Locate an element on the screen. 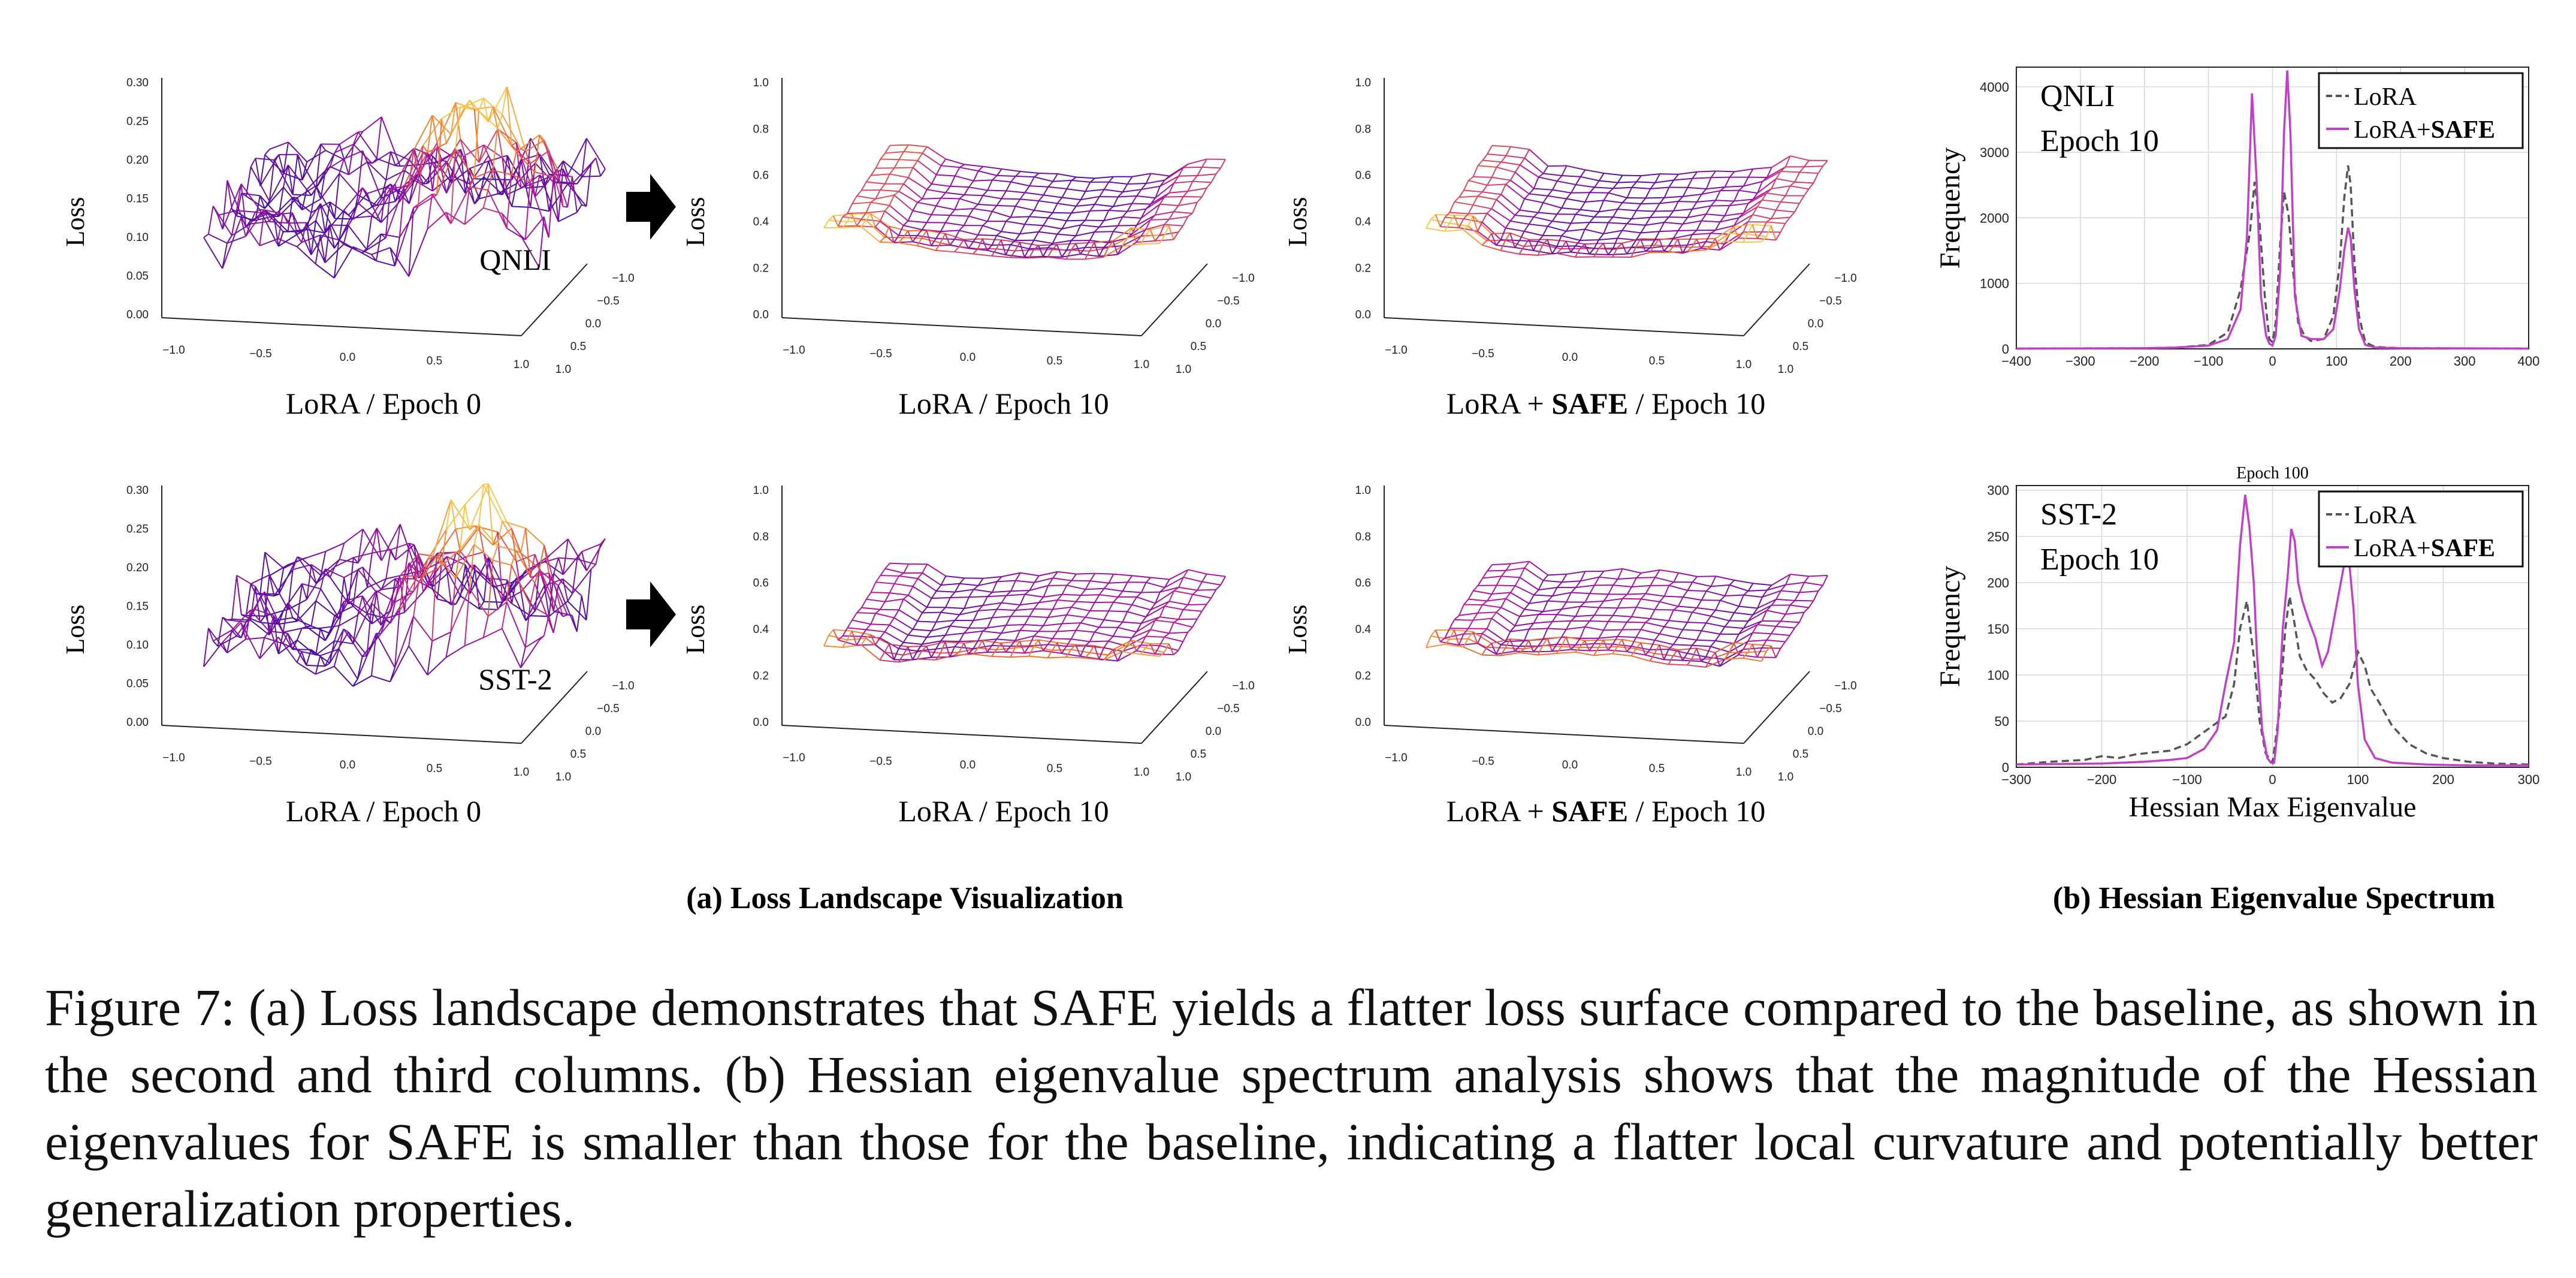  x-tick-label: 1.0 is located at coordinates (1142, 364).